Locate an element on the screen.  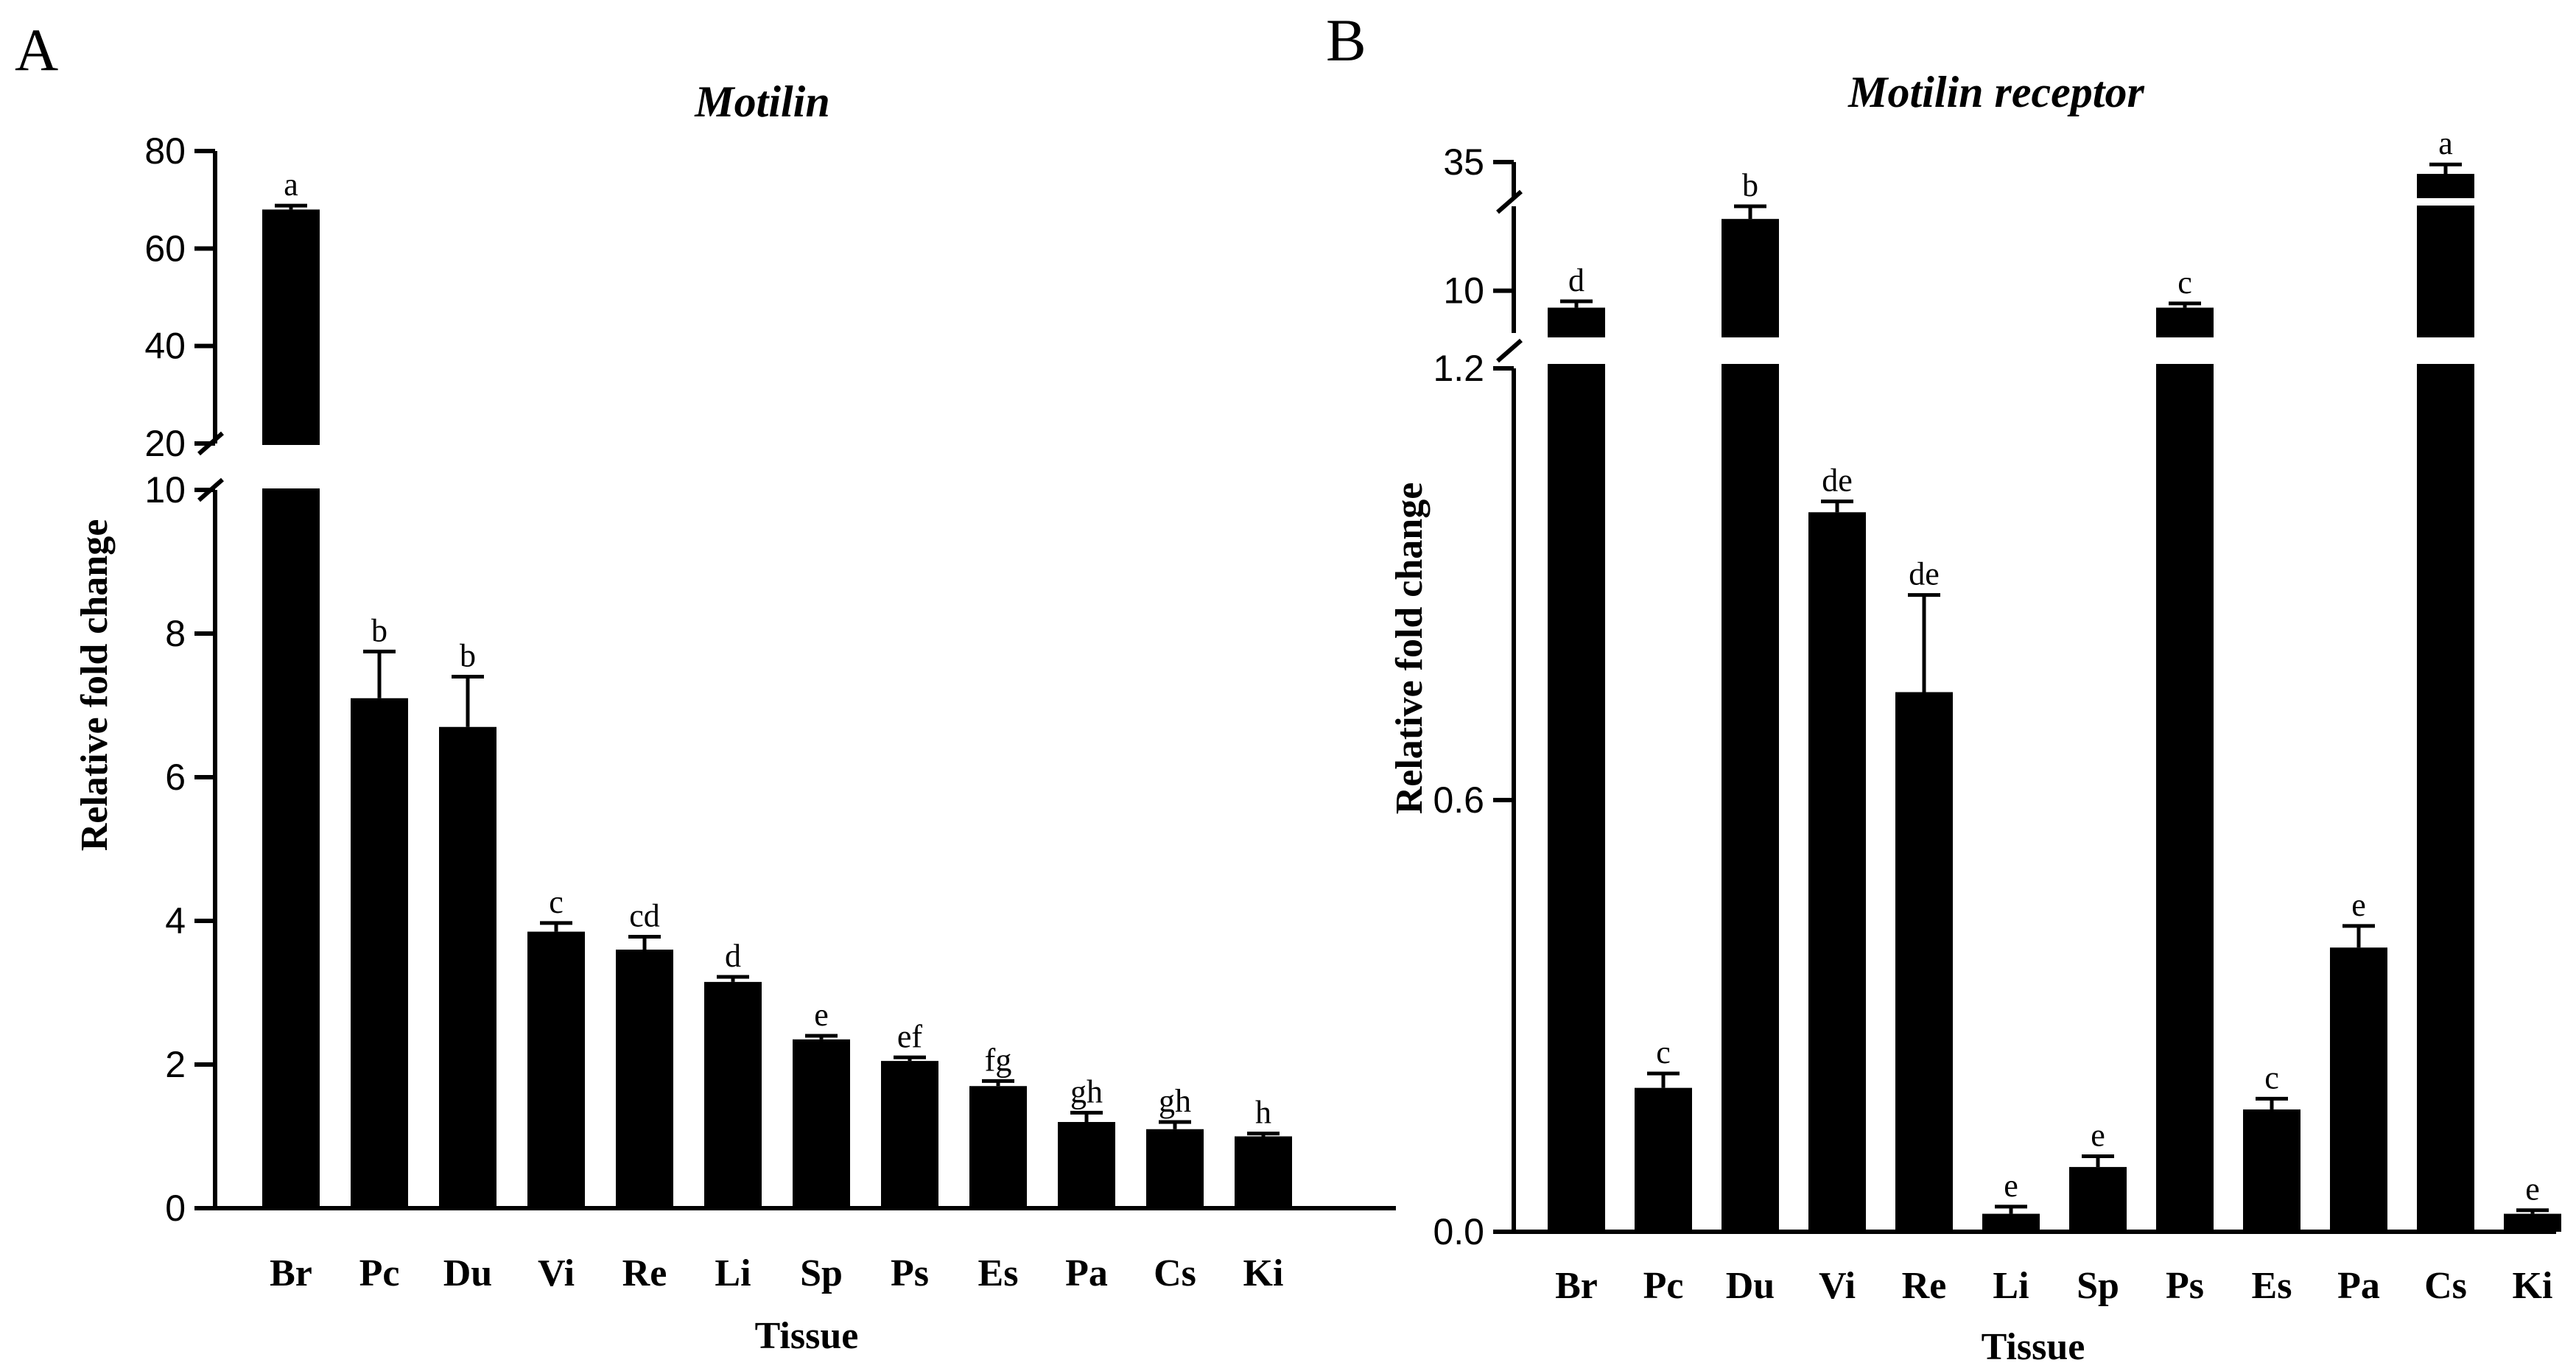
panel-b-category-label: Es is located at coordinates (2272, 1286).